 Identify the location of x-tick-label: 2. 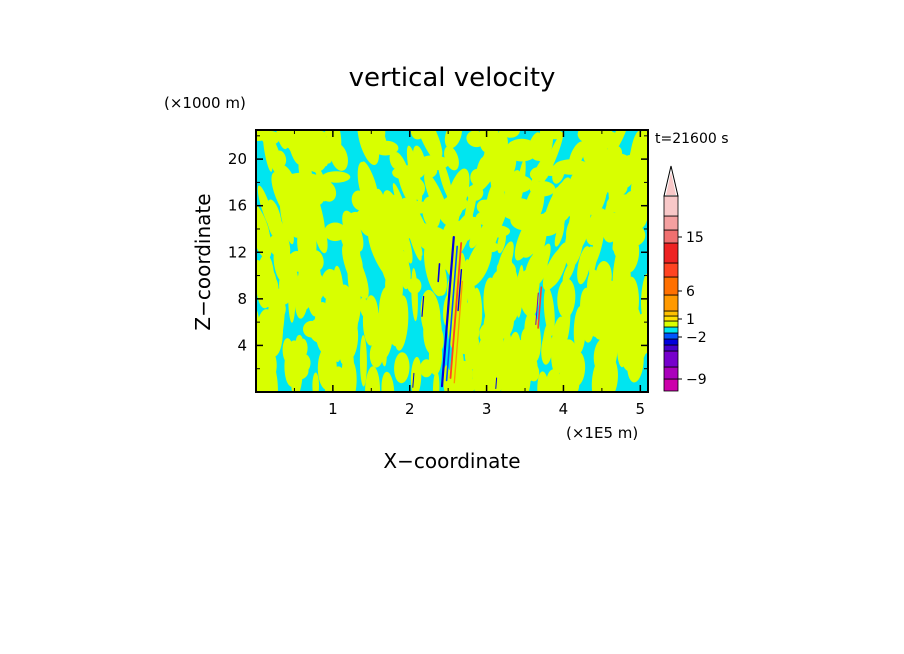
(410, 409).